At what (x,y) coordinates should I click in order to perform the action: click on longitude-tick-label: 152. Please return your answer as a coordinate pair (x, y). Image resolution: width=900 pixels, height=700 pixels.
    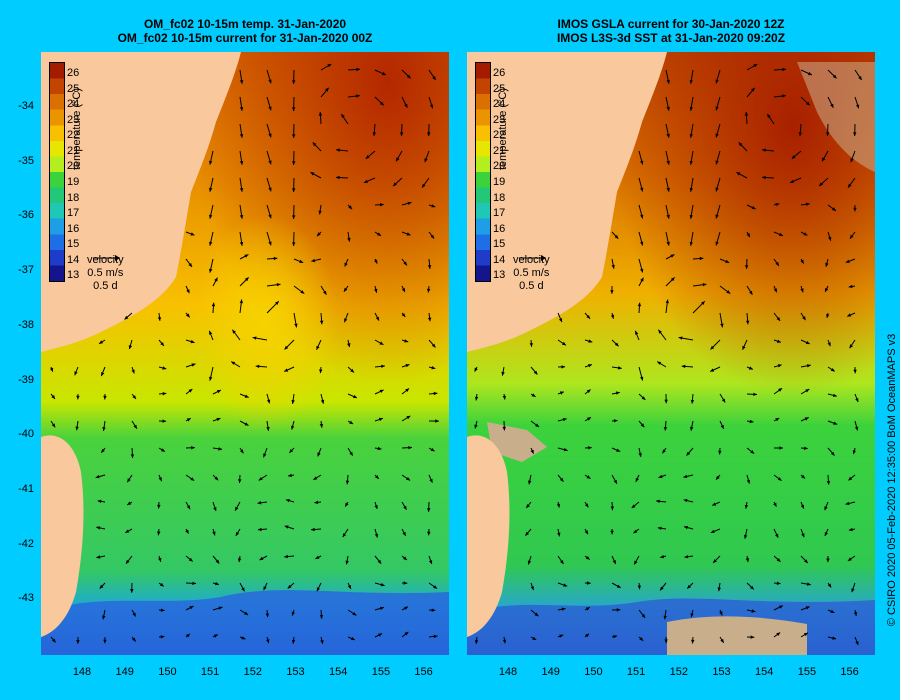
    Looking at the image, I should click on (678, 672).